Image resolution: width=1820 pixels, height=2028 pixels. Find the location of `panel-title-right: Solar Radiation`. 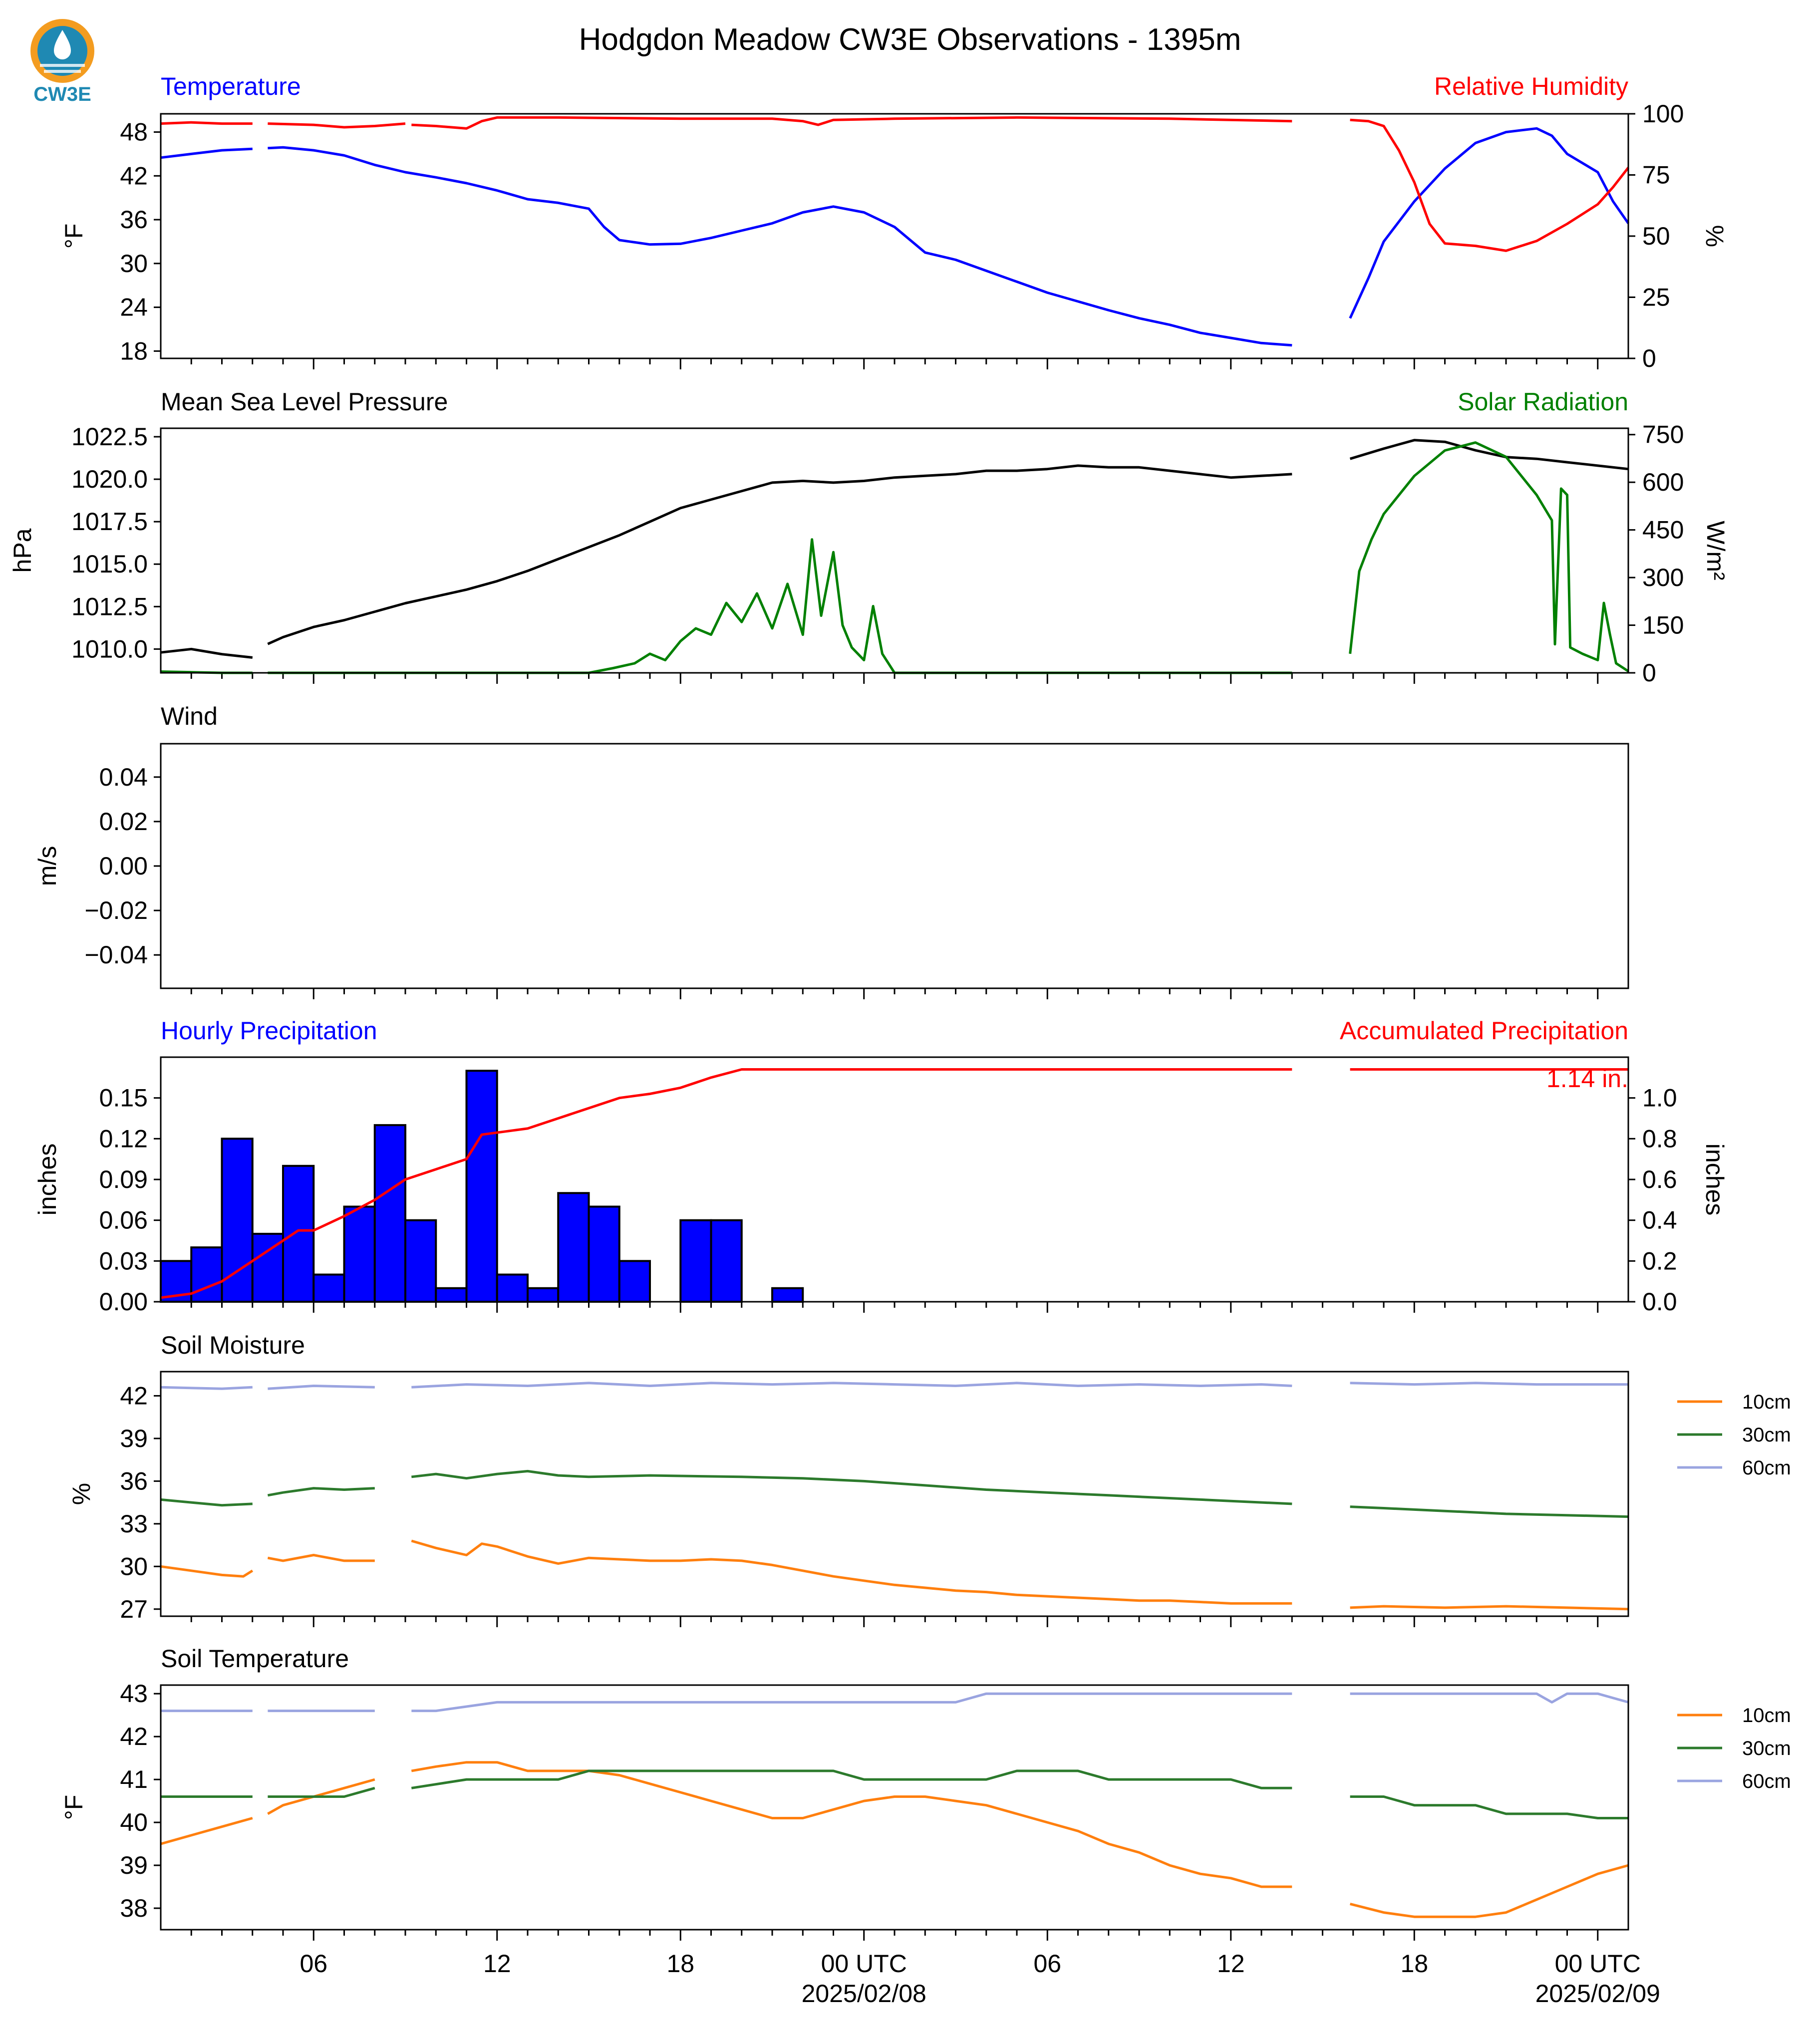

panel-title-right: Solar Radiation is located at coordinates (1543, 402).